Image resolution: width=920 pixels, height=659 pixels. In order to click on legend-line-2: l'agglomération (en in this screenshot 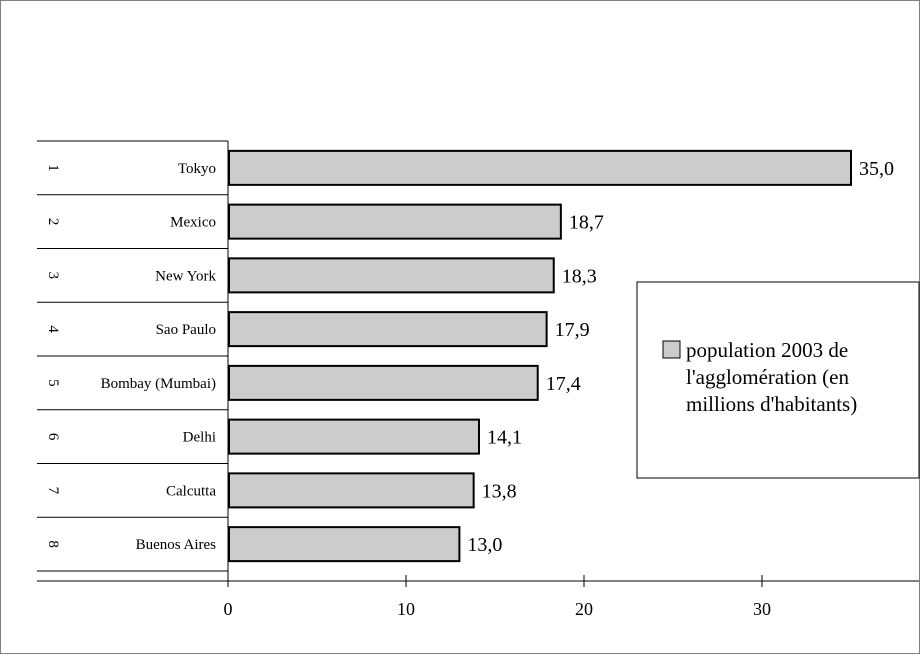, I will do `click(767, 377)`.